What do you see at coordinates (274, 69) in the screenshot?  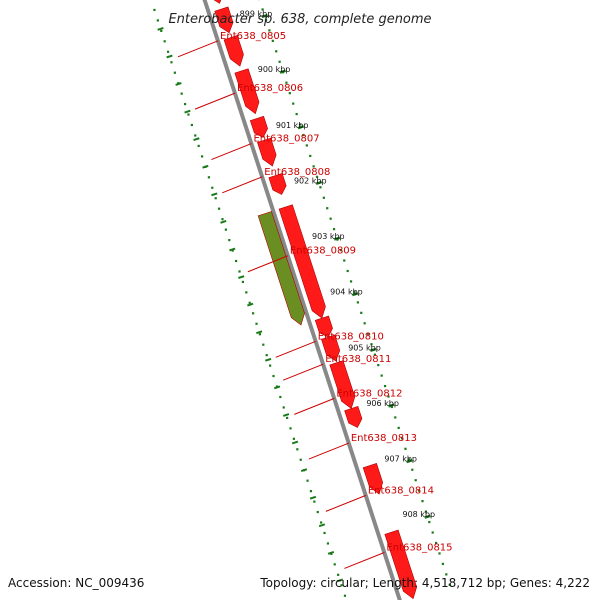 I see `tick-label: 900 kbp` at bounding box center [274, 69].